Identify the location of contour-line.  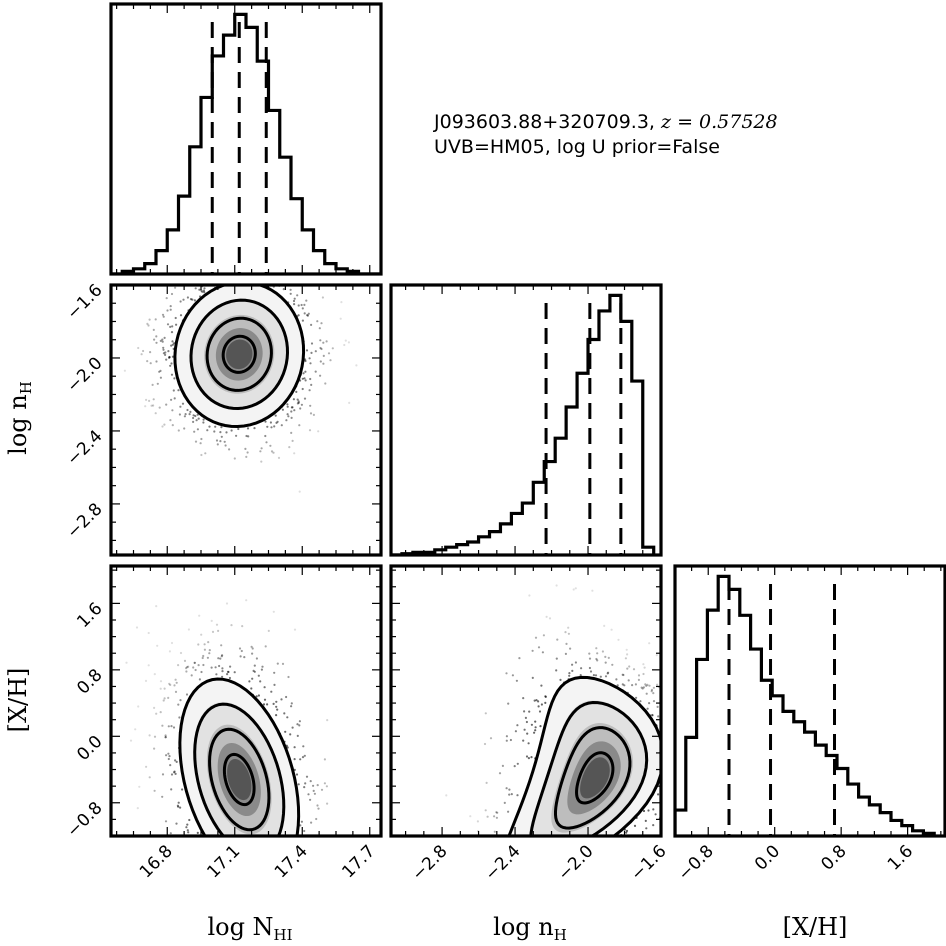
(239, 756).